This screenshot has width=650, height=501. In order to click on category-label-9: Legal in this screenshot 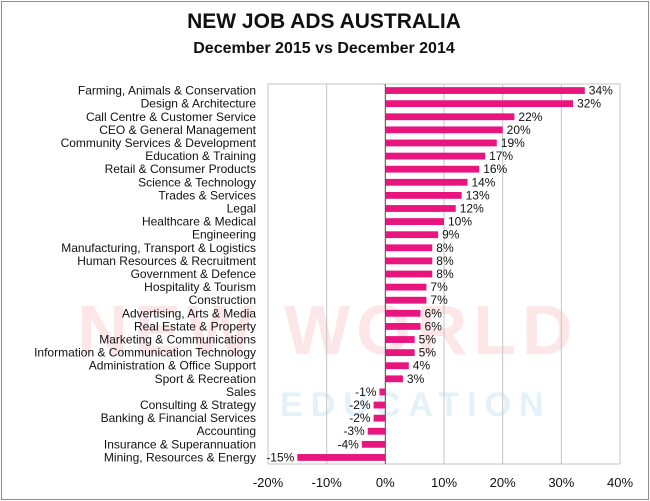, I will do `click(241, 208)`.